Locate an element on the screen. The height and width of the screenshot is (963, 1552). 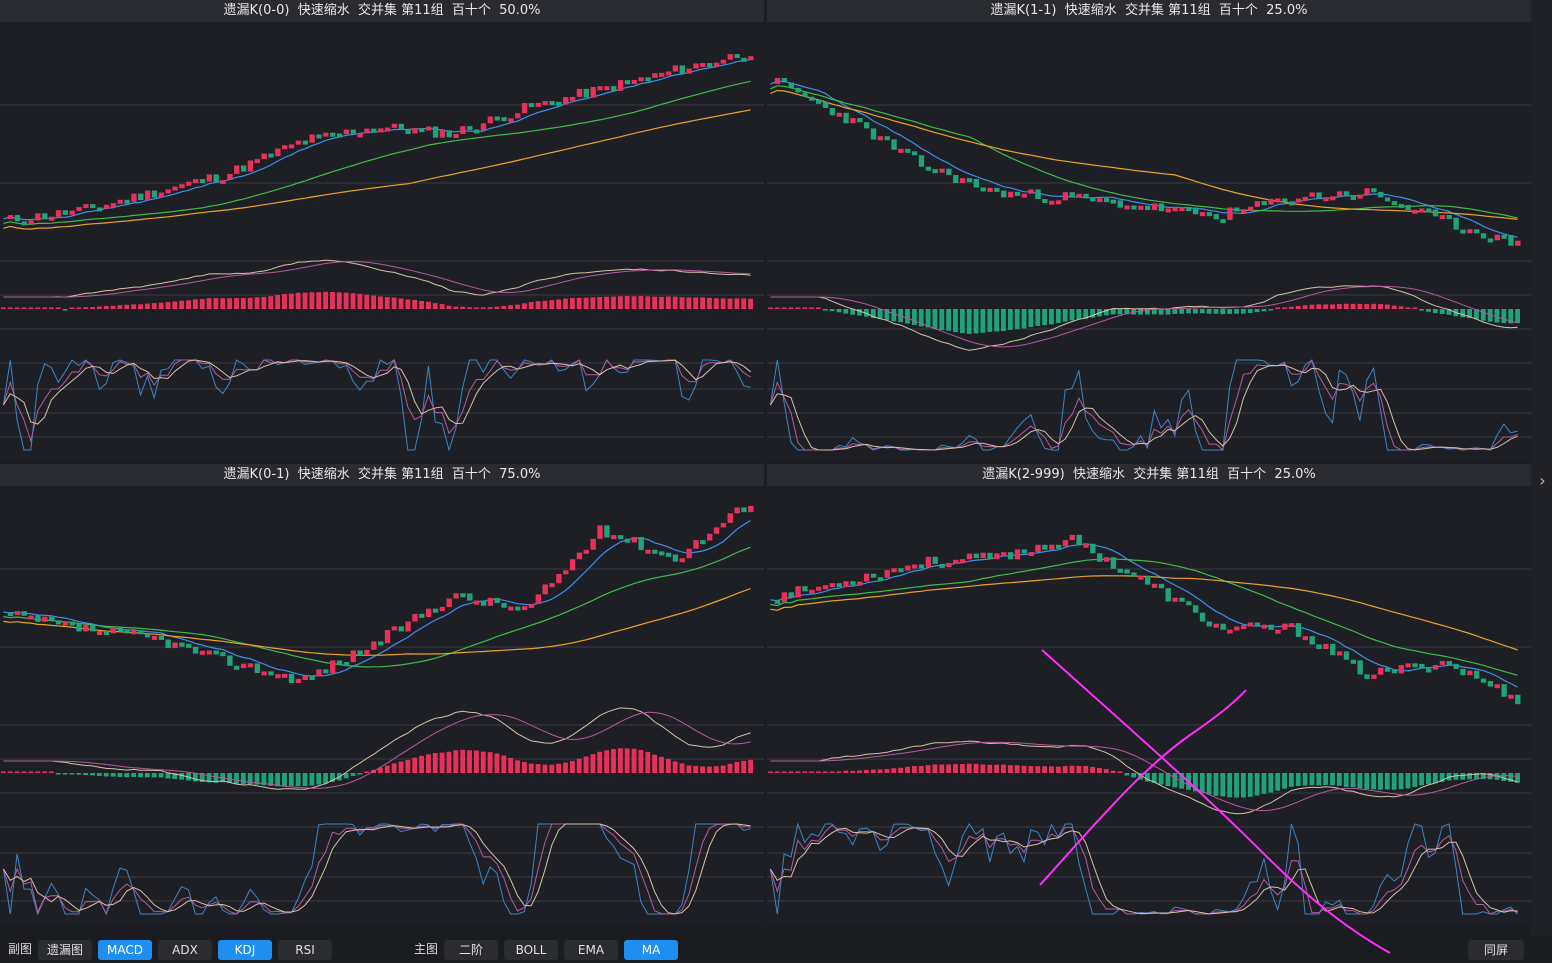
main-button-ma: MA is located at coordinates (651, 950).